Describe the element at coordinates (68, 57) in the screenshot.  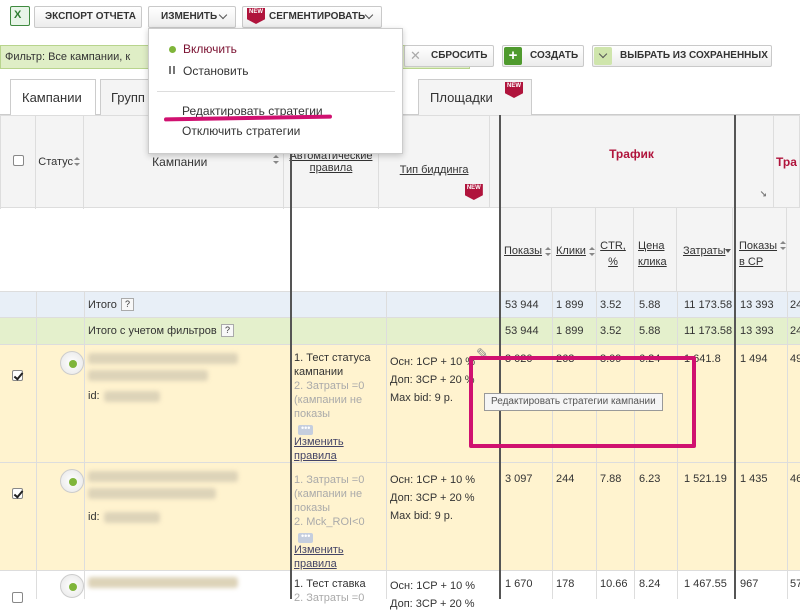
I see `filter-text: Фильтр: Все кампании, к` at that location.